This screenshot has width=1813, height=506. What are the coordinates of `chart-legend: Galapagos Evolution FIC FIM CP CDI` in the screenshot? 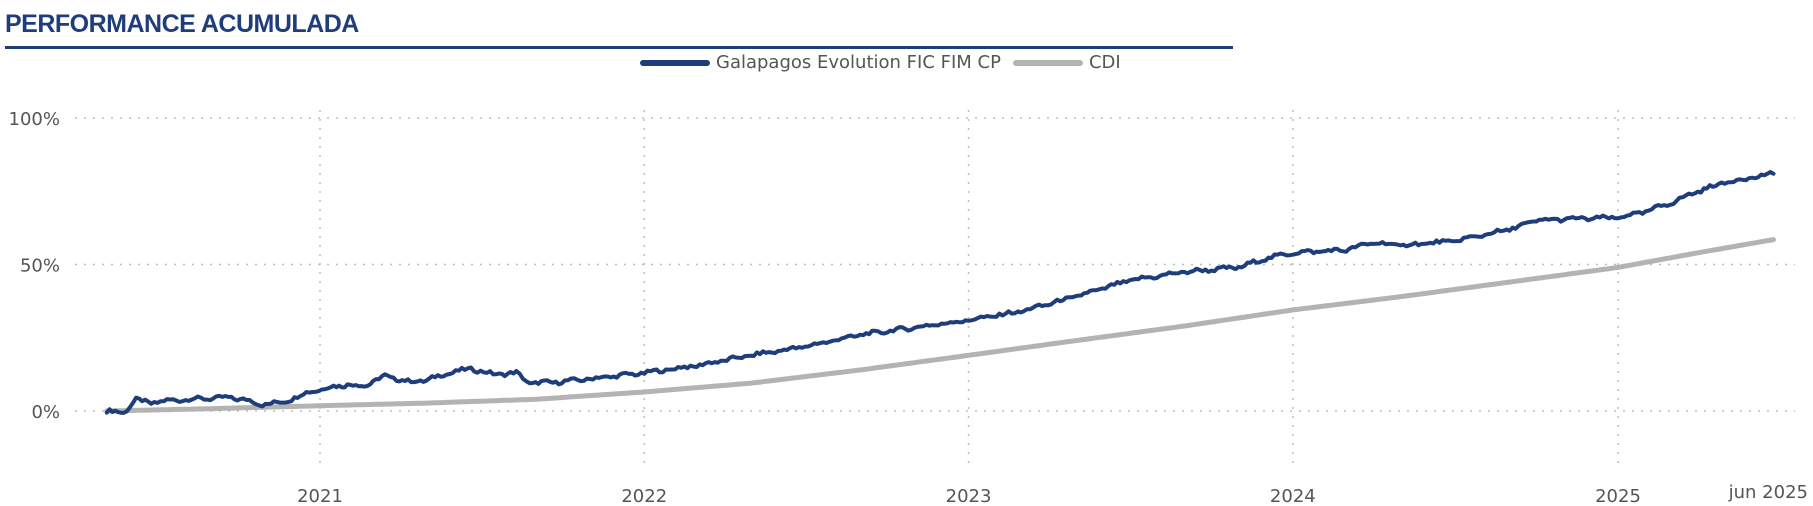 It's located at (886, 62).